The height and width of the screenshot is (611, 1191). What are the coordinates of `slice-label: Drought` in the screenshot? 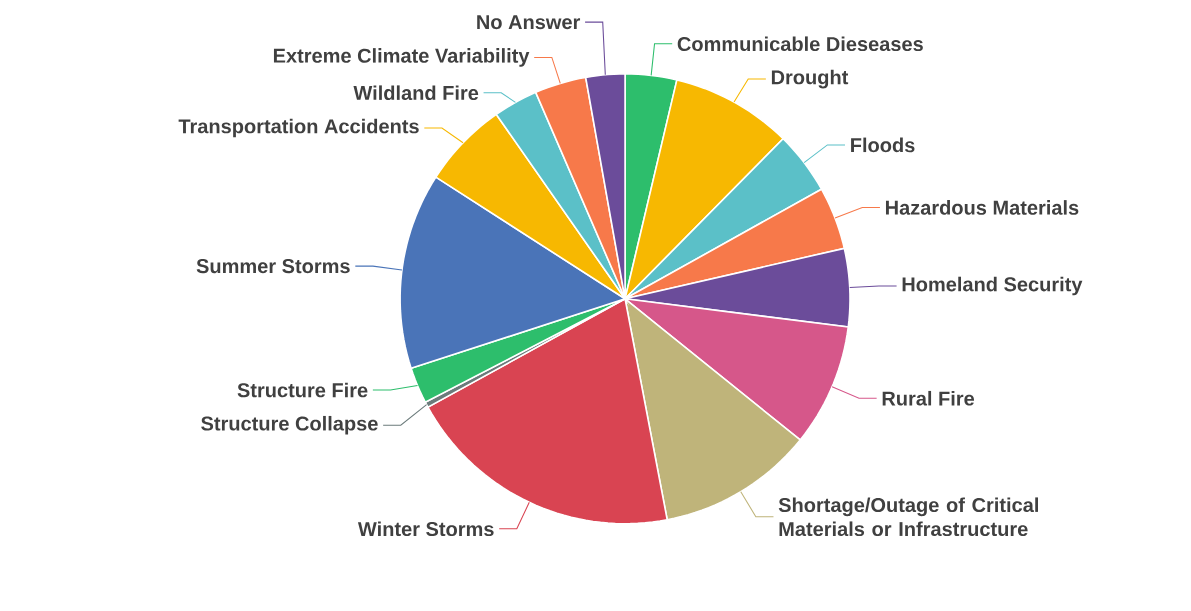 It's located at (810, 79).